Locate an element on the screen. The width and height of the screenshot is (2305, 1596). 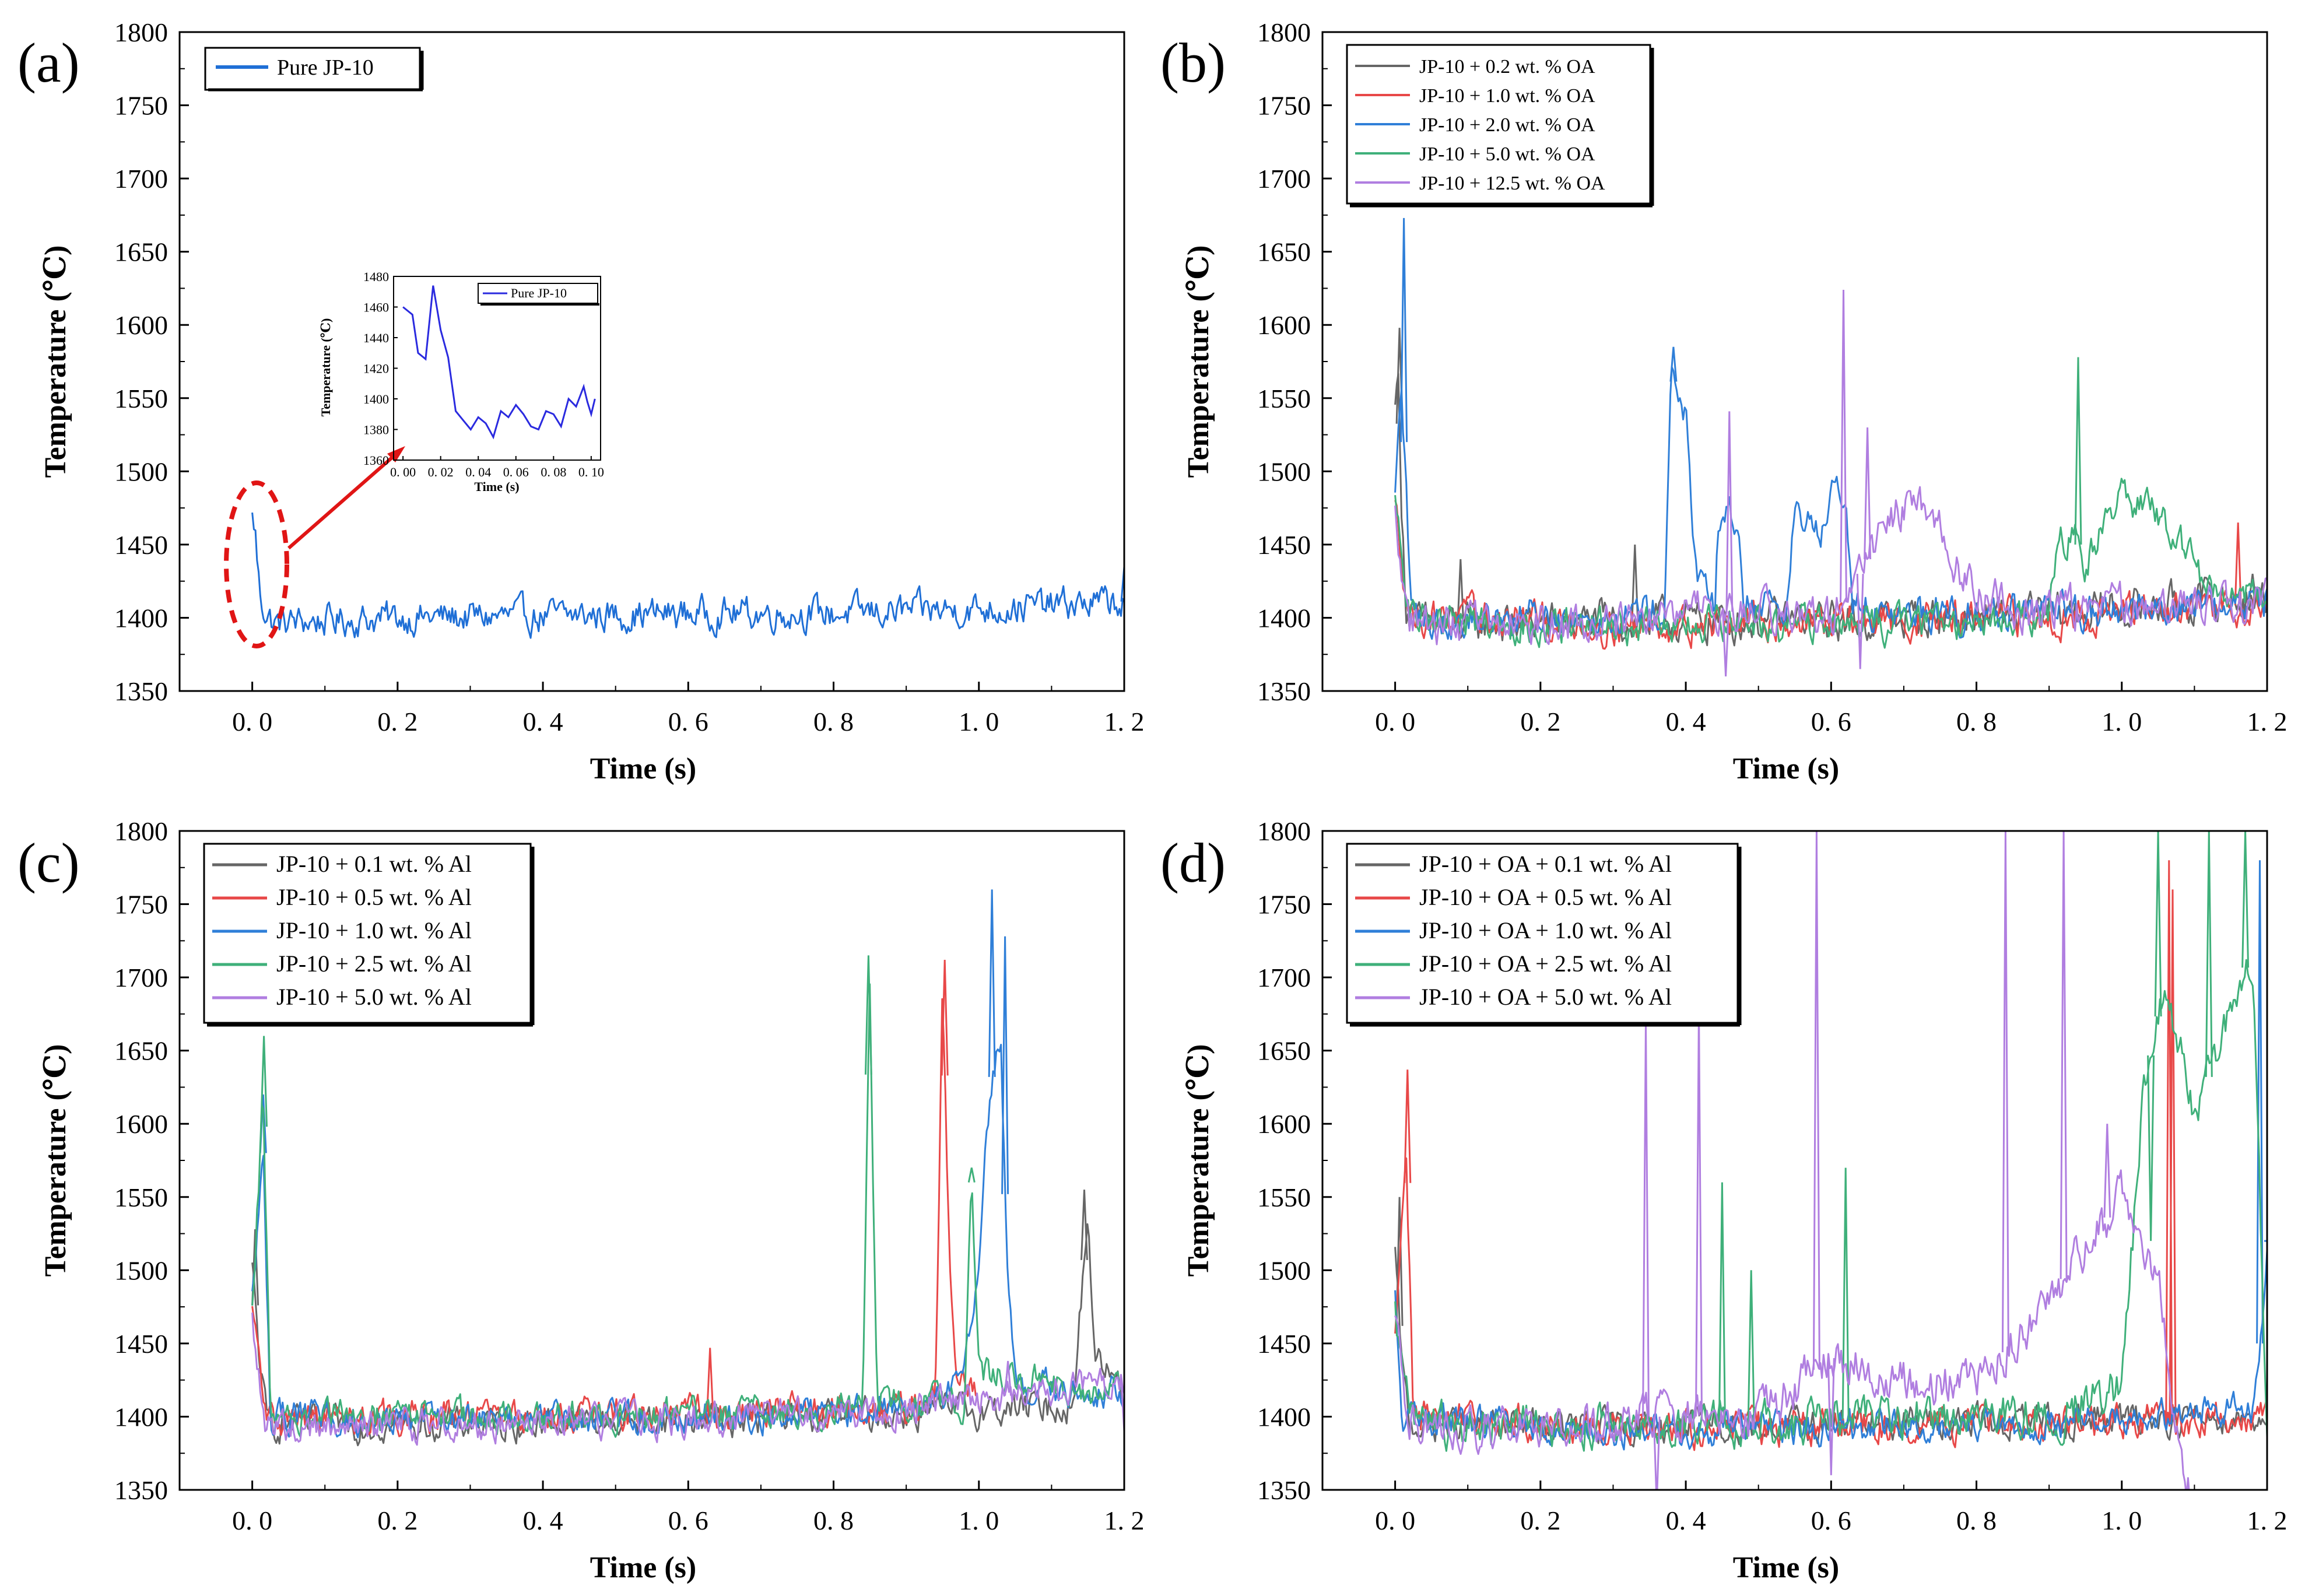
panel-b-legend-label-4: JP-10 + 5.0 wt. % OA is located at coordinates (1507, 154).